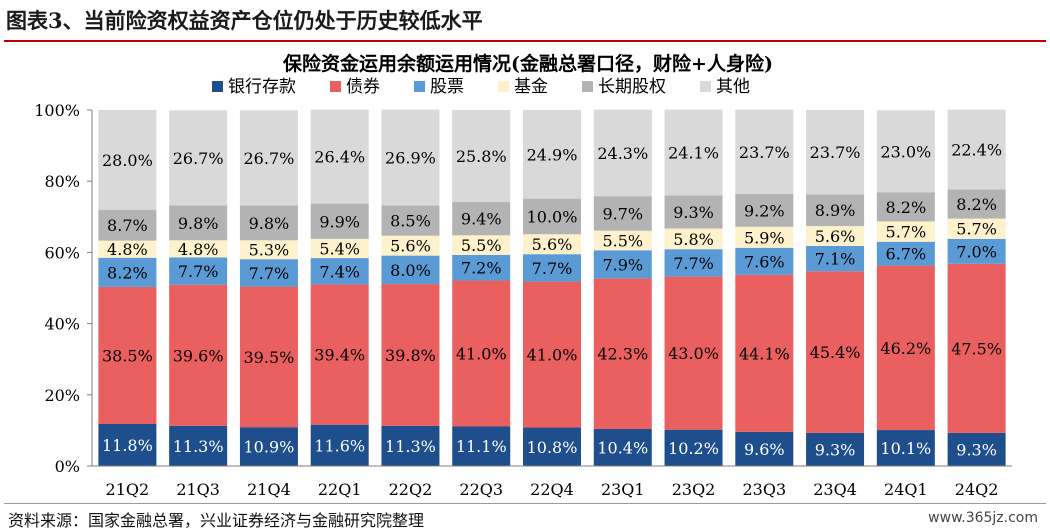 The width and height of the screenshot is (1050, 532). I want to click on x-tick-label: 24Q2, so click(977, 489).